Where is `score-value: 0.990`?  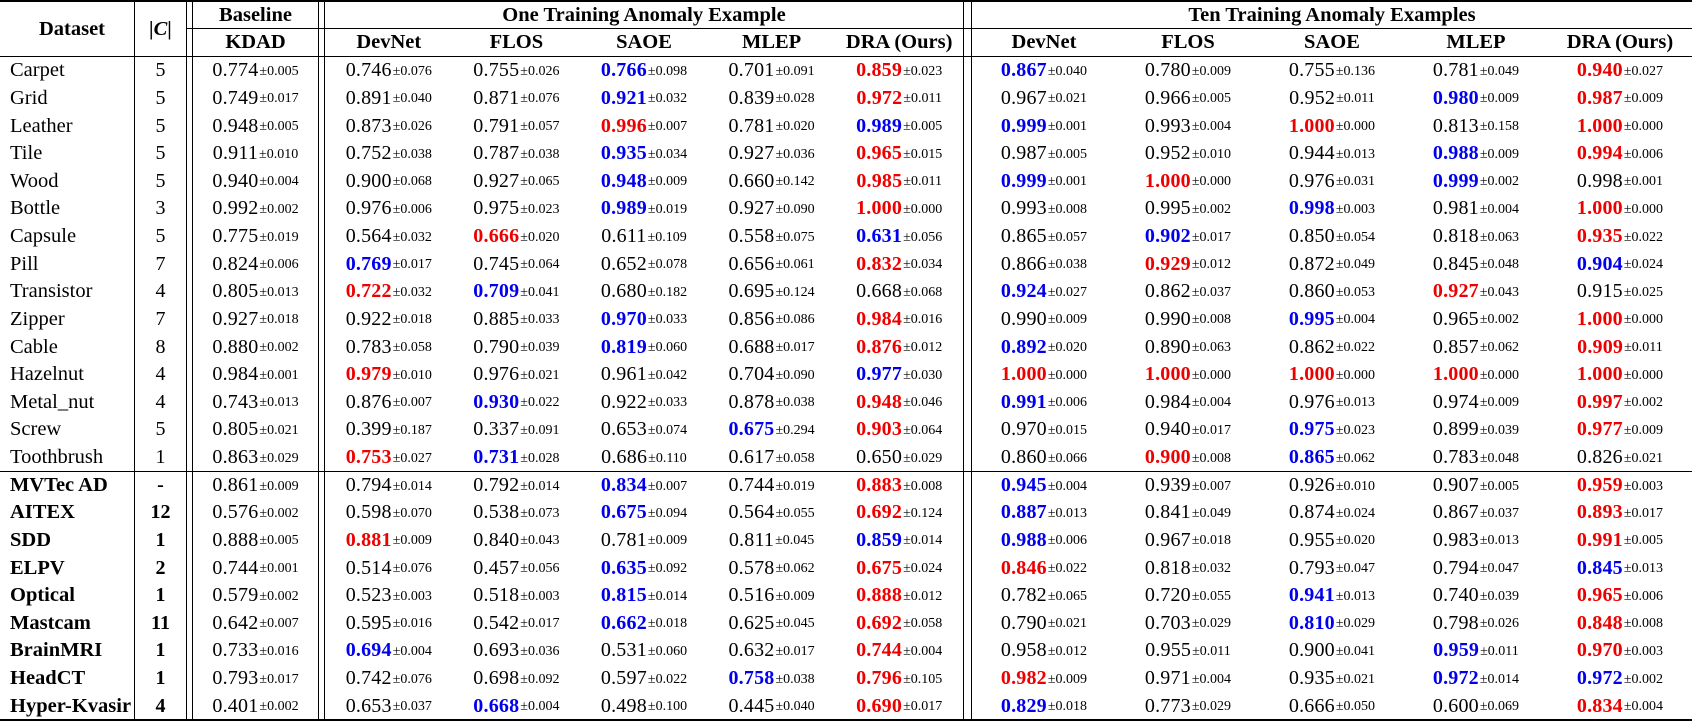 score-value: 0.990 is located at coordinates (1023, 318).